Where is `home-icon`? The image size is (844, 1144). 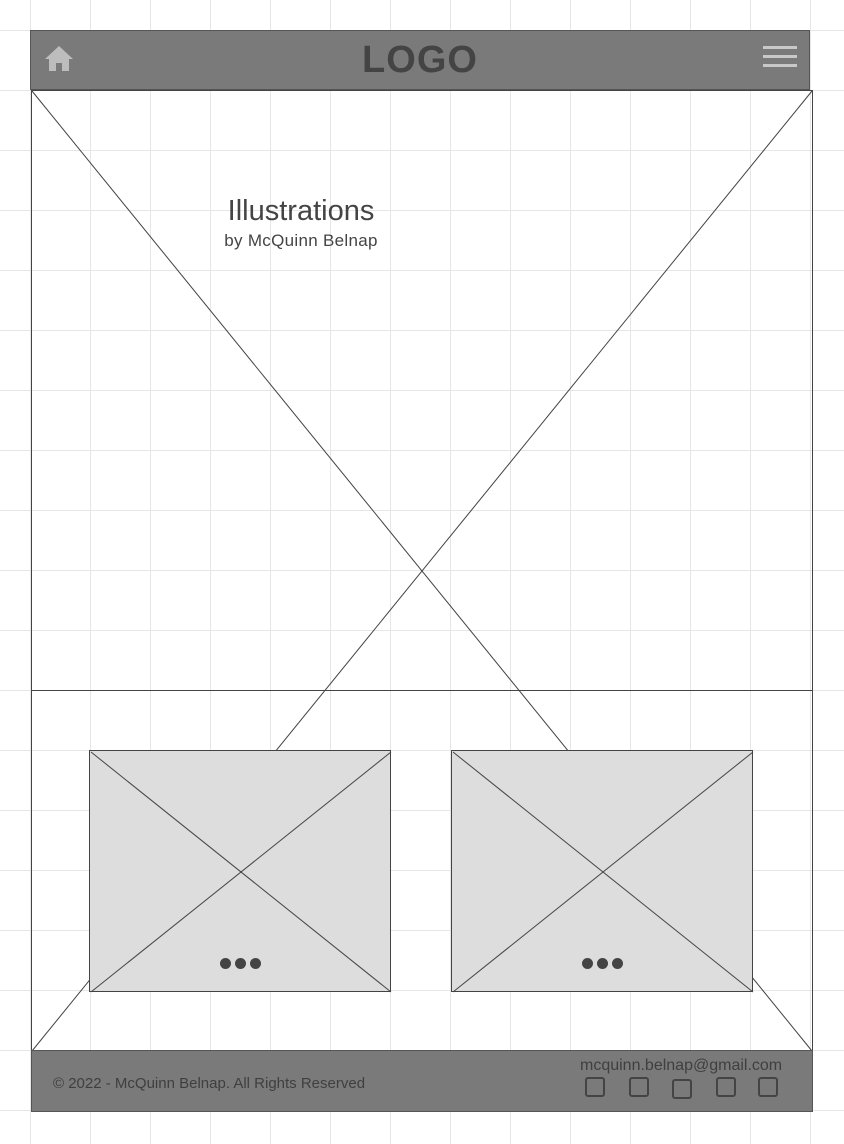 home-icon is located at coordinates (59, 59).